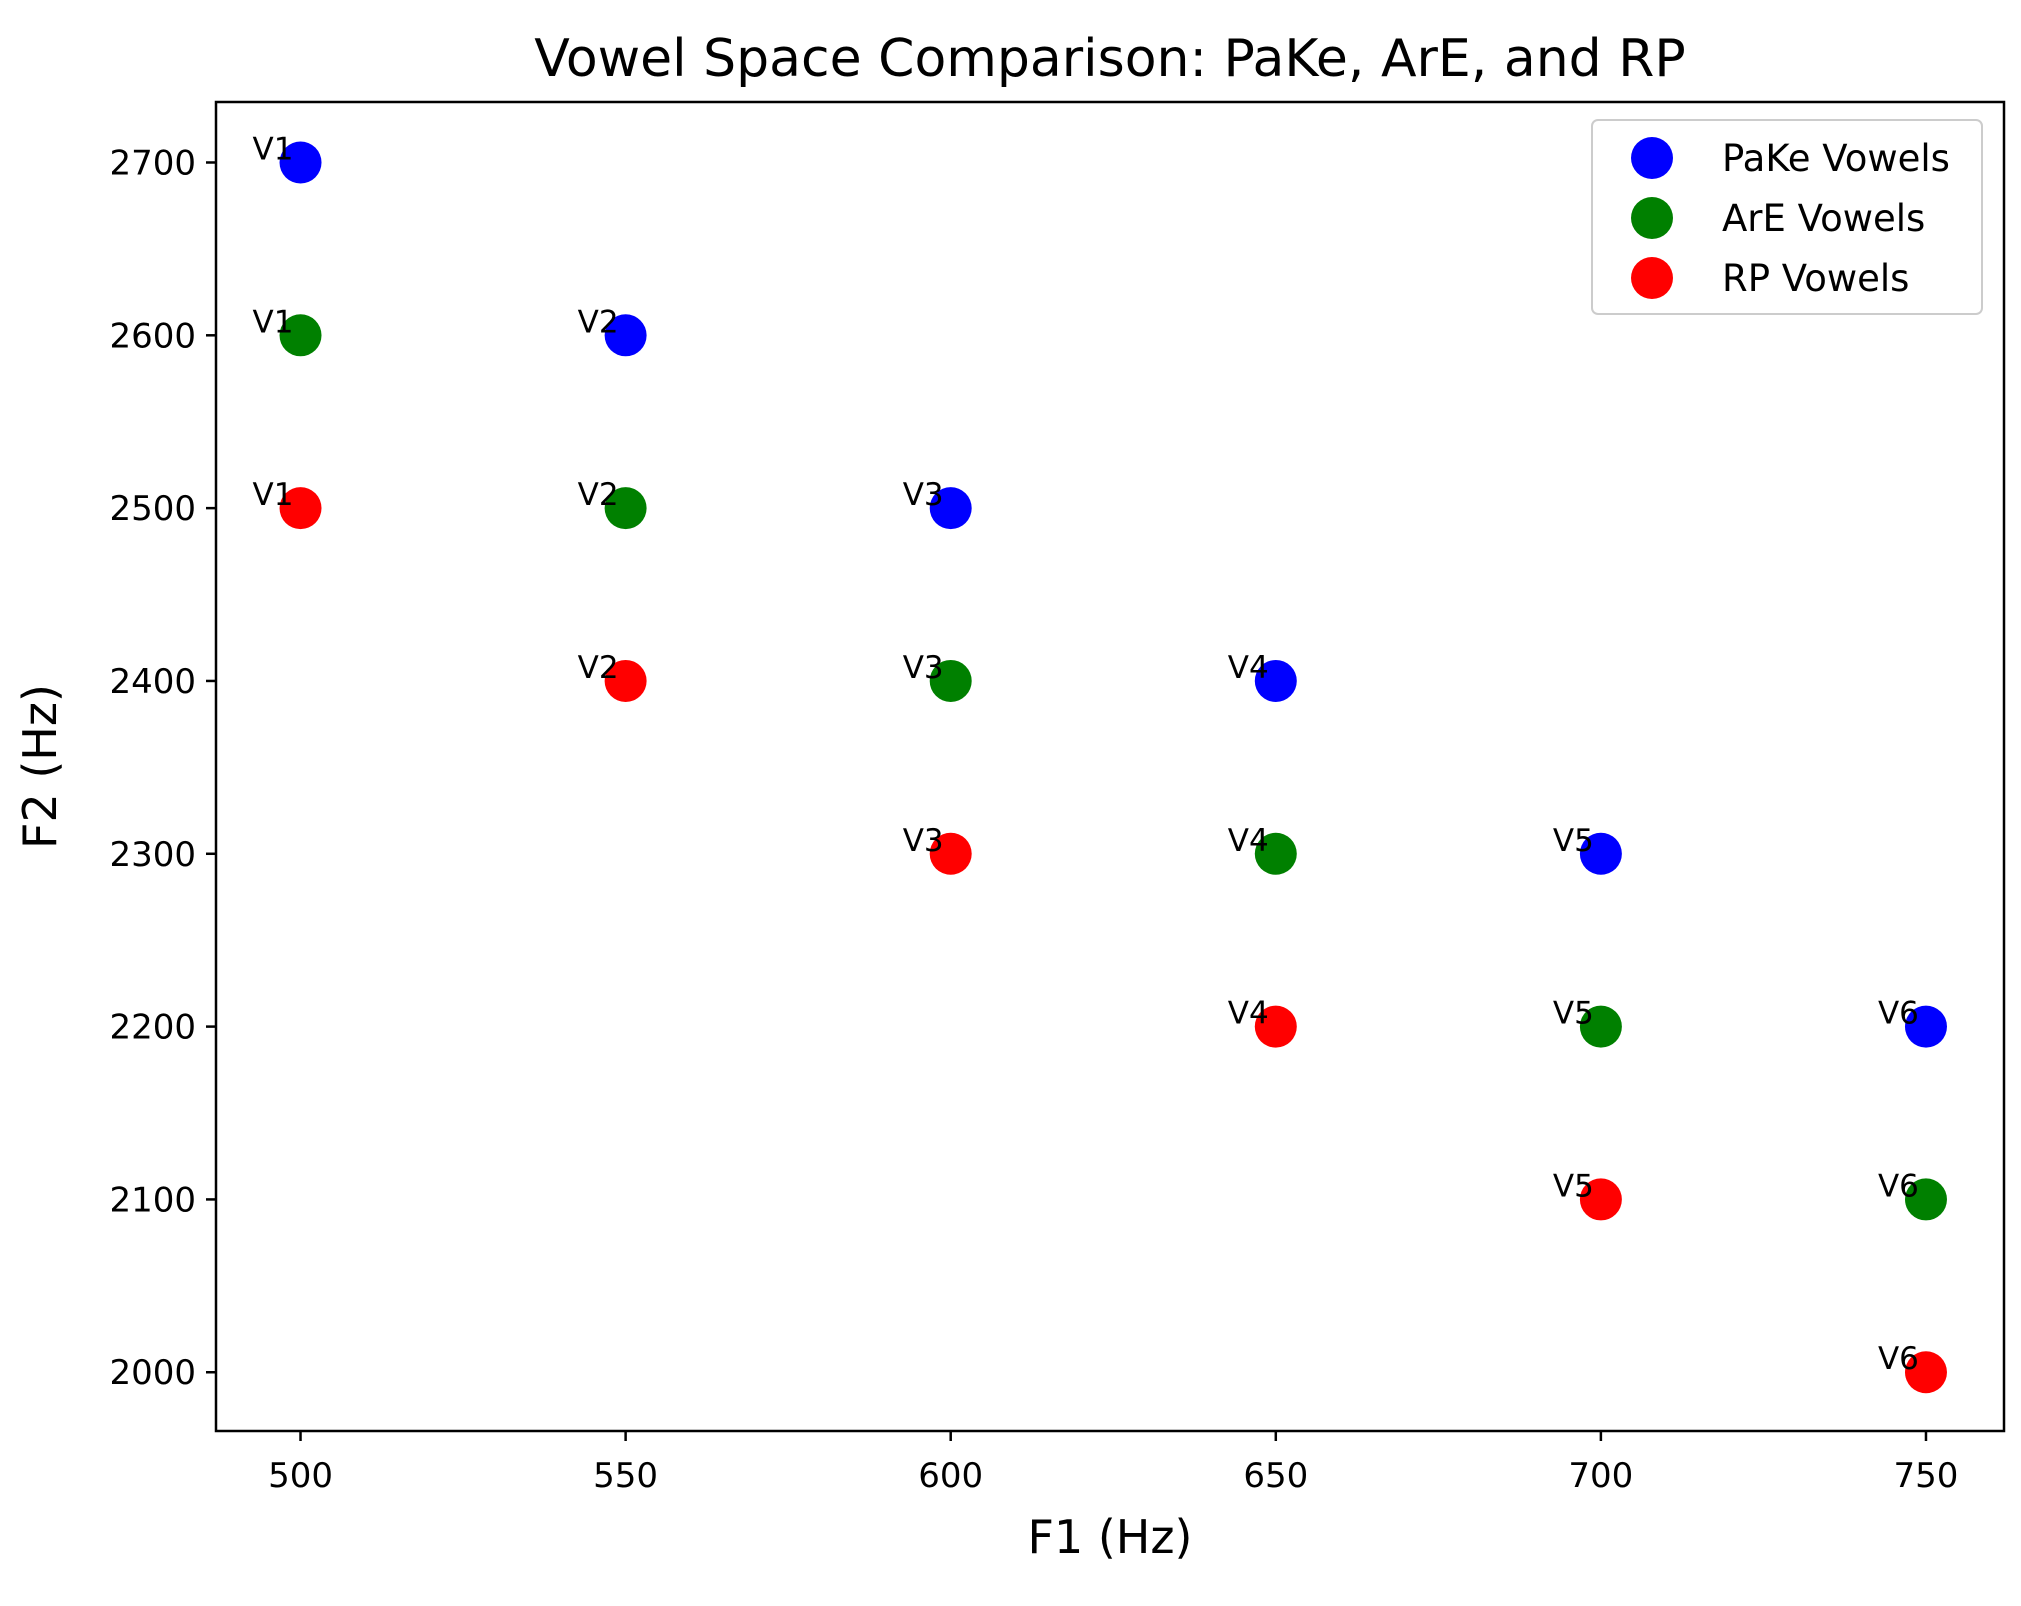 Image resolution: width=2021 pixels, height=1606 pixels. Describe the element at coordinates (300, 1476) in the screenshot. I see `x-tick-label: 500` at that location.